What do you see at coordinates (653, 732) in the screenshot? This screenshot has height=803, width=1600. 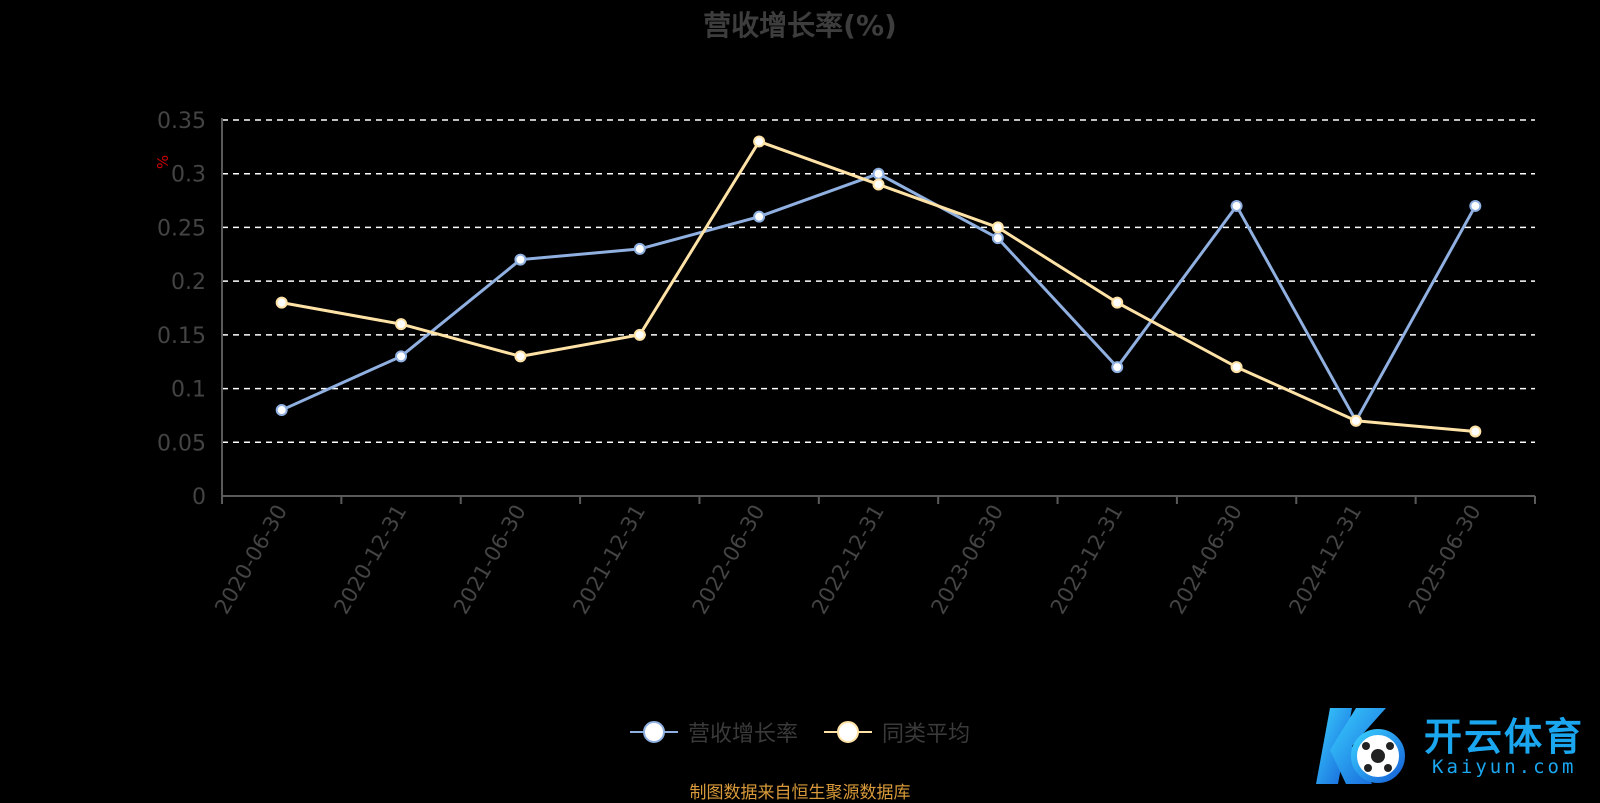 I see `legend-marker-revenue-growth` at bounding box center [653, 732].